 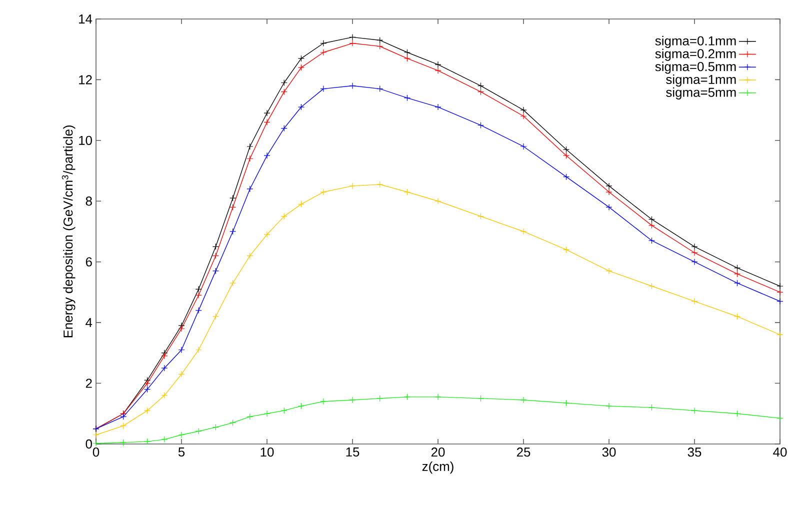 What do you see at coordinates (89, 201) in the screenshot?
I see `y-tick-label: 8` at bounding box center [89, 201].